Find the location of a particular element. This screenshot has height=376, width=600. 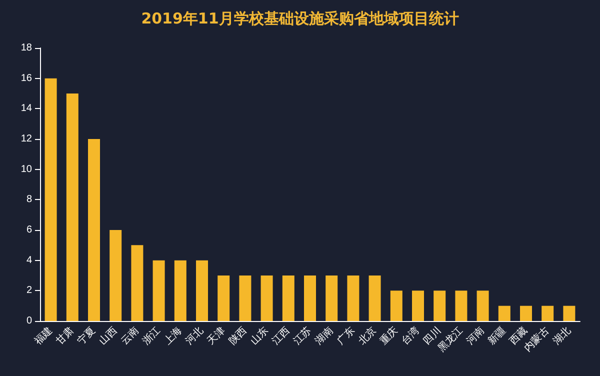

x-tick-label: 湖南 is located at coordinates (324, 336).